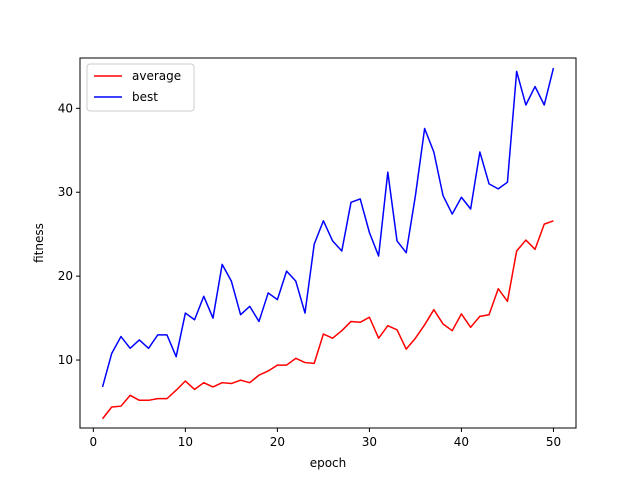 The width and height of the screenshot is (640, 480). I want to click on x-axis-ticks: 0 10 20 30 40 50, so click(325, 438).